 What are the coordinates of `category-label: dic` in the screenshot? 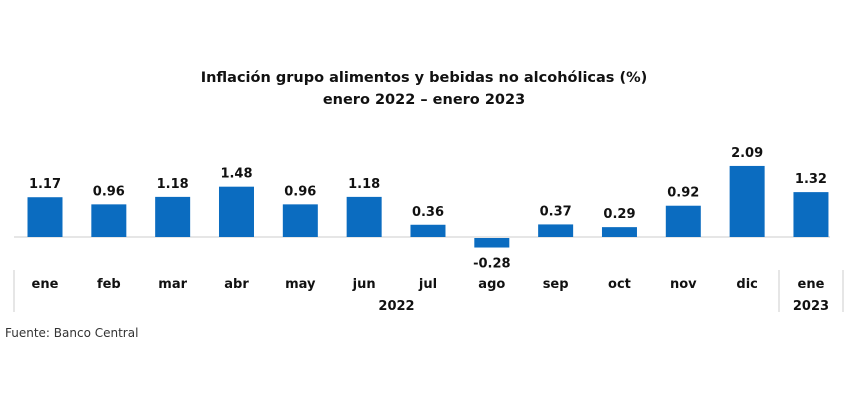 It's located at (746, 284).